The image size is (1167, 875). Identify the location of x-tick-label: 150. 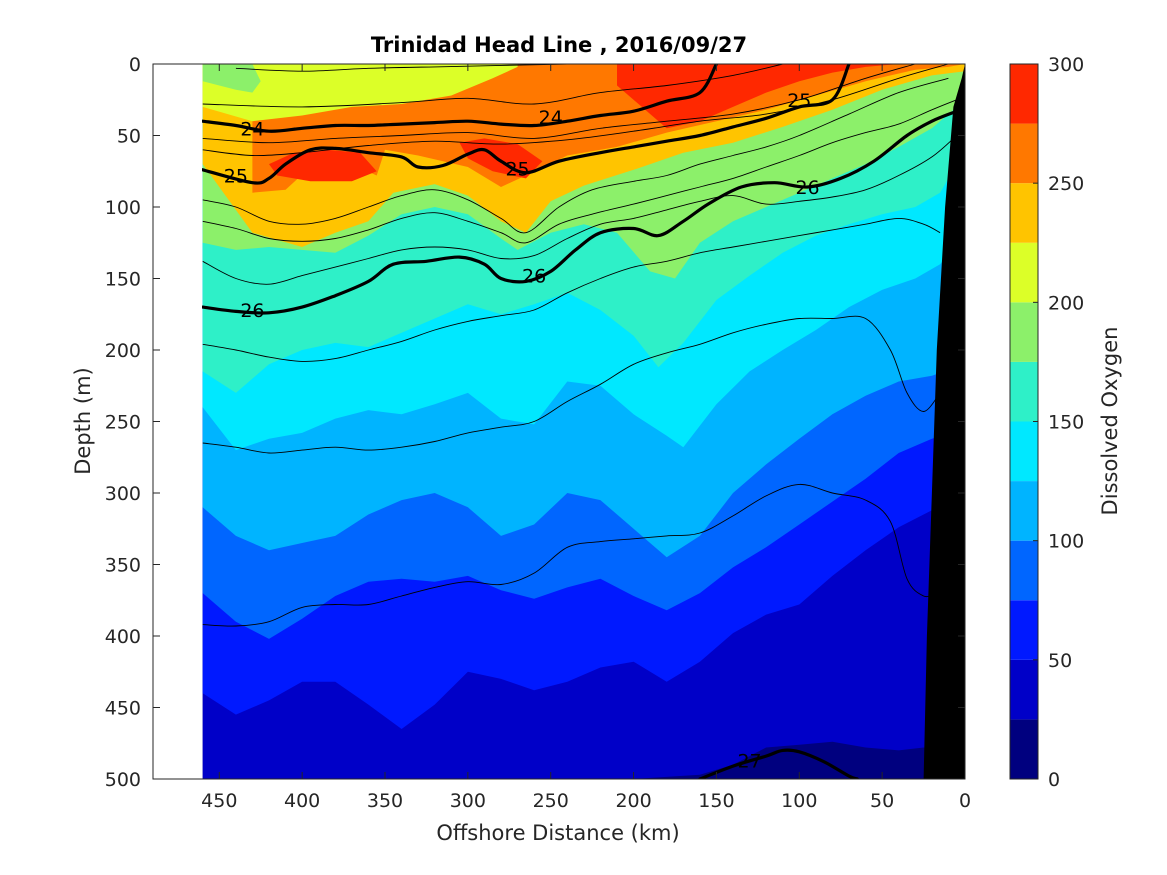
(716, 801).